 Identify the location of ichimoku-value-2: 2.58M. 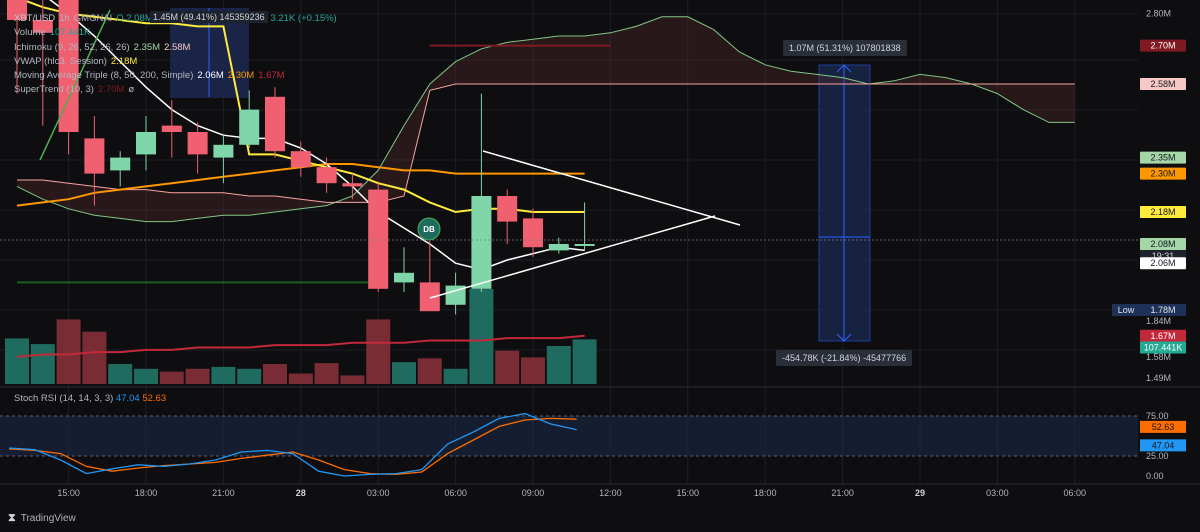
(177, 47).